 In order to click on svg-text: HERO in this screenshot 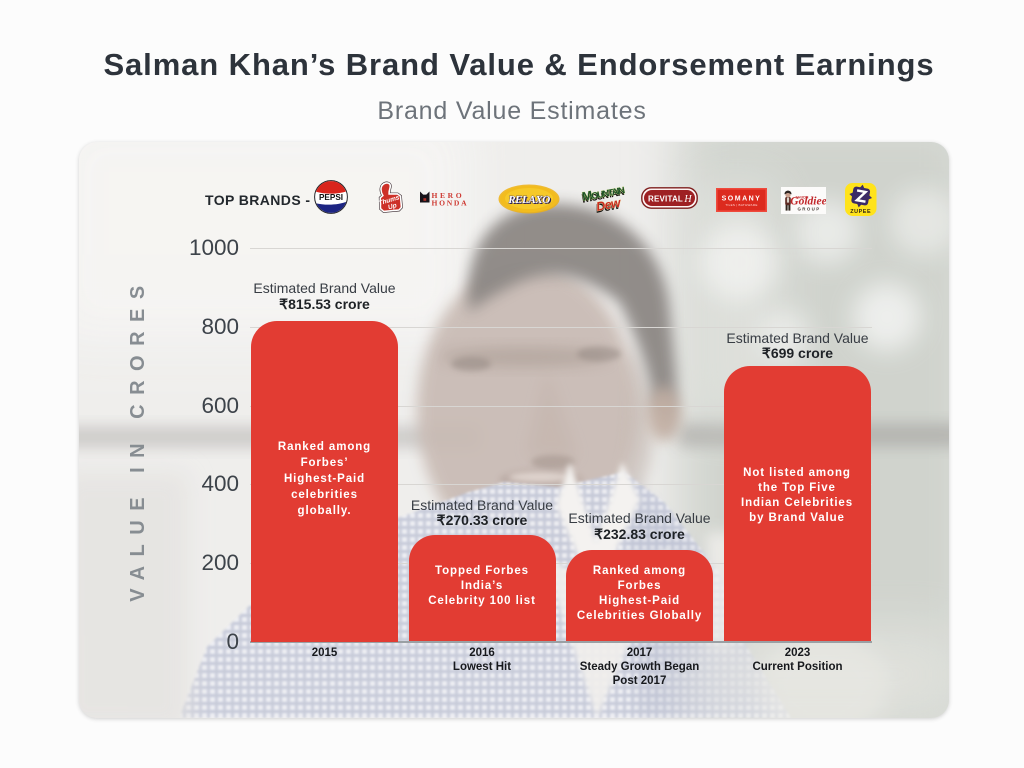, I will do `click(448, 195)`.